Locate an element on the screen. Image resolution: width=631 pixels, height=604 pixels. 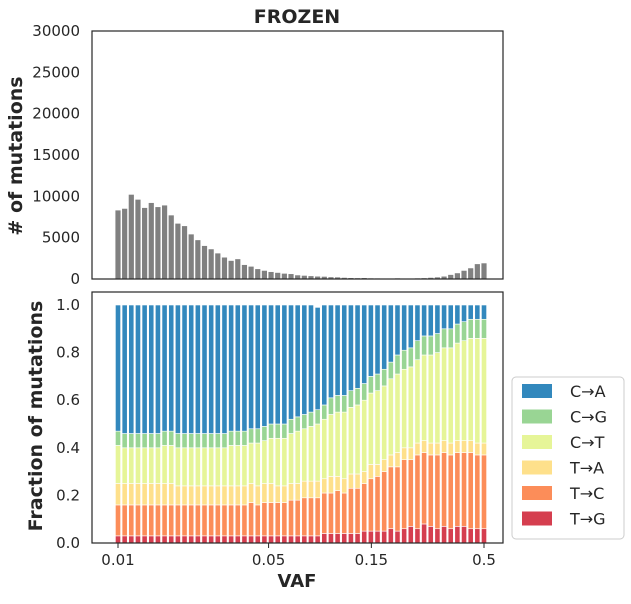
top-y-tick-label: 10000 is located at coordinates (56, 196).